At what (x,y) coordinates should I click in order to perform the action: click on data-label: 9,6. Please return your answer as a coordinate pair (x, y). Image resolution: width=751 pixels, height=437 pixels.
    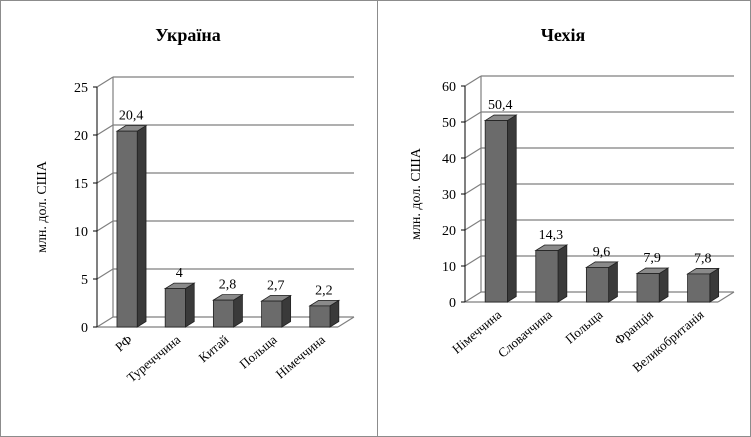
    Looking at the image, I should click on (602, 252).